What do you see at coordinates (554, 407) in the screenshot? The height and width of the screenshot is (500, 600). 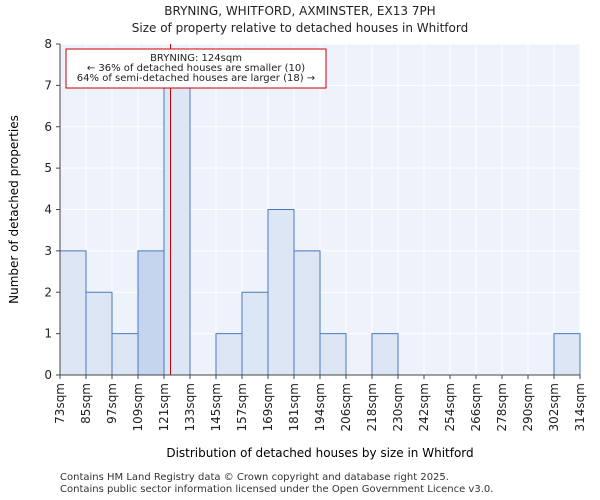 I see `x-tick-label: 302sqm` at bounding box center [554, 407].